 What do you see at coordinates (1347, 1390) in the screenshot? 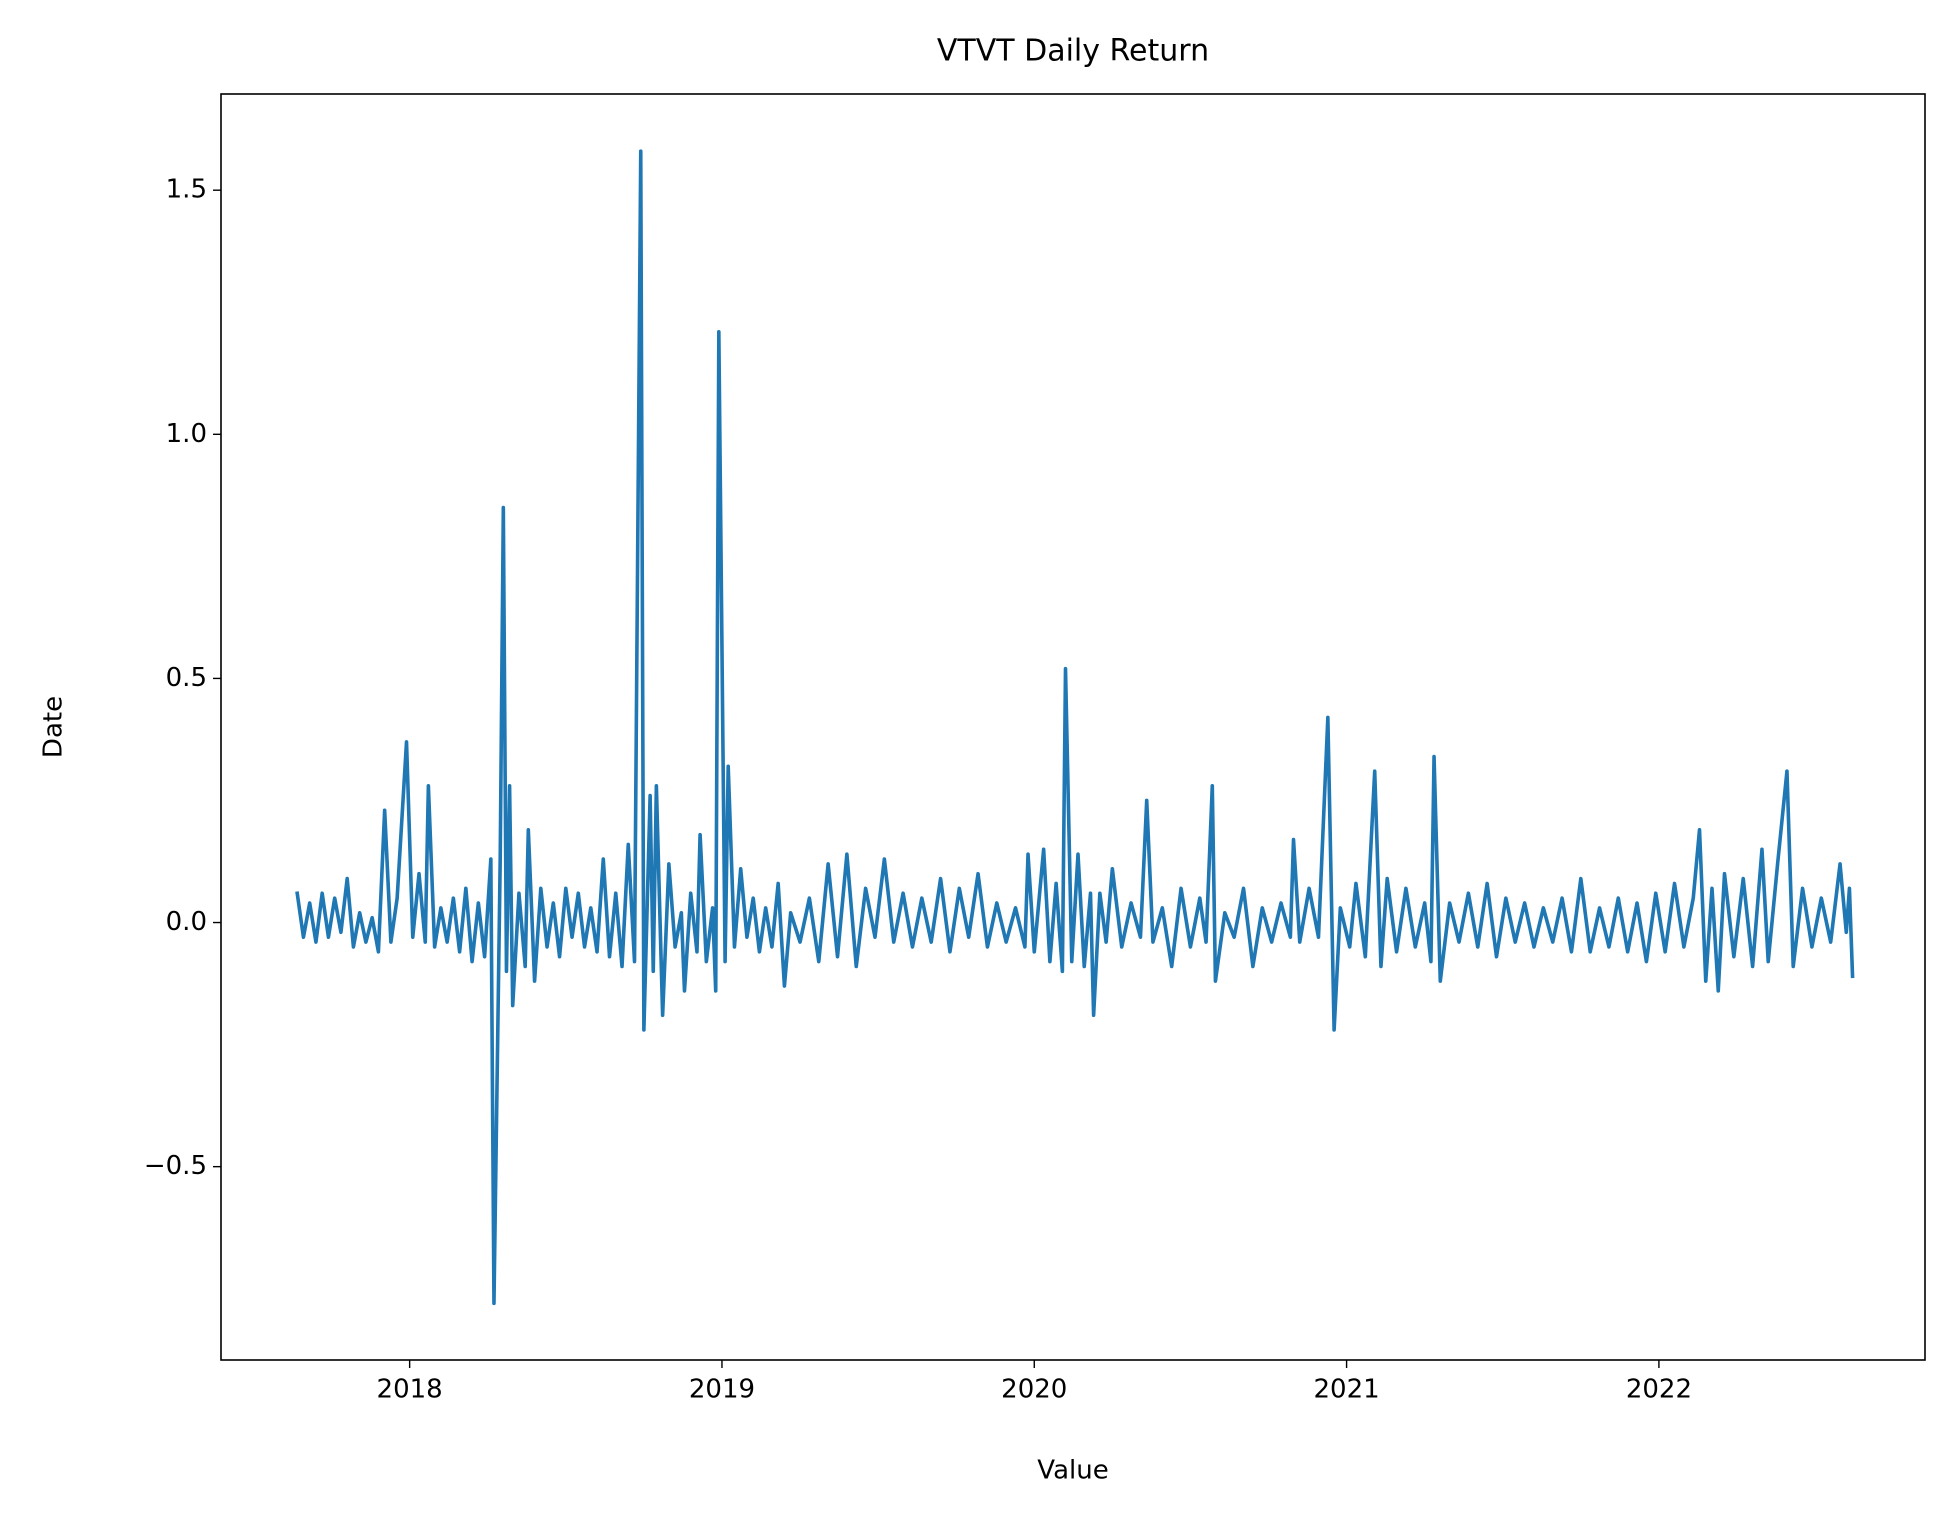
I see `x-tick-label: 2021` at bounding box center [1347, 1390].